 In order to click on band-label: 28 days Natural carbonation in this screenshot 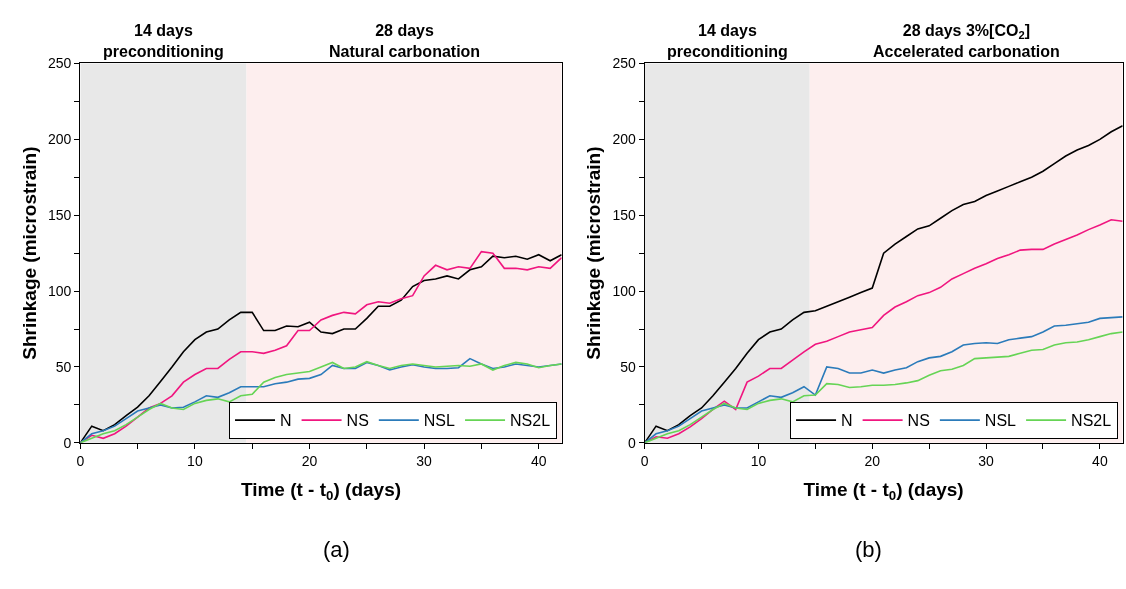, I will do `click(405, 41)`.